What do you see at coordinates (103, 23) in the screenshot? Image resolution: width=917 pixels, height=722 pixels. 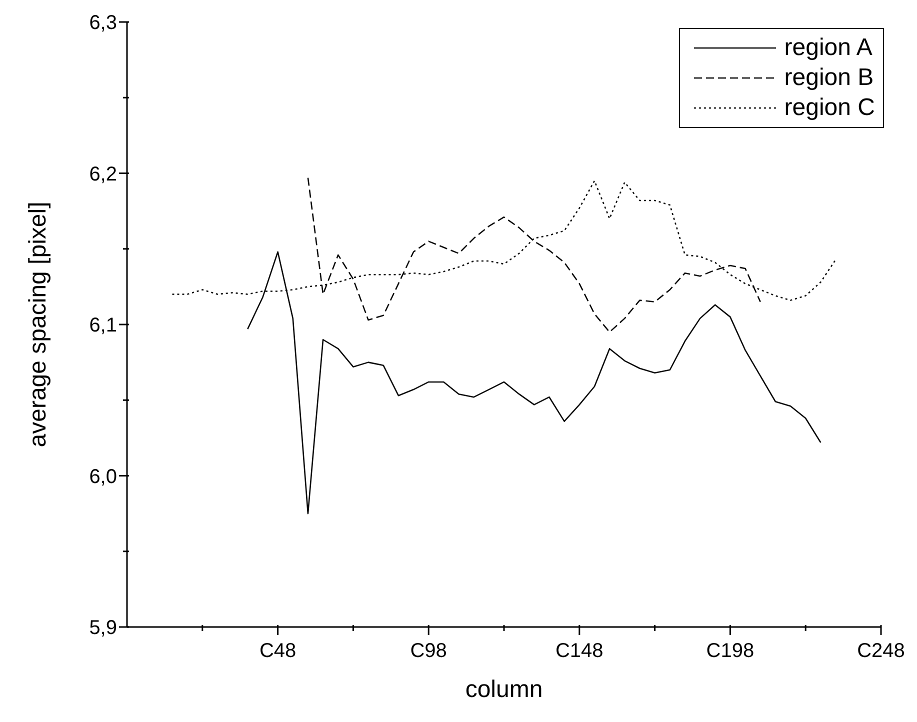 I see `y-tick-label: 6,3` at bounding box center [103, 23].